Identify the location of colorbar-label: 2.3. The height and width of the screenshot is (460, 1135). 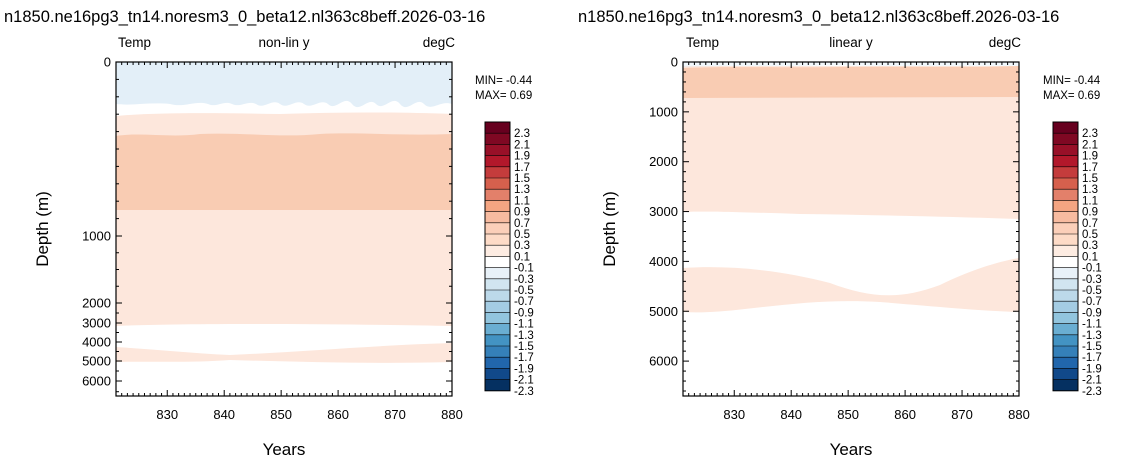
(522, 134).